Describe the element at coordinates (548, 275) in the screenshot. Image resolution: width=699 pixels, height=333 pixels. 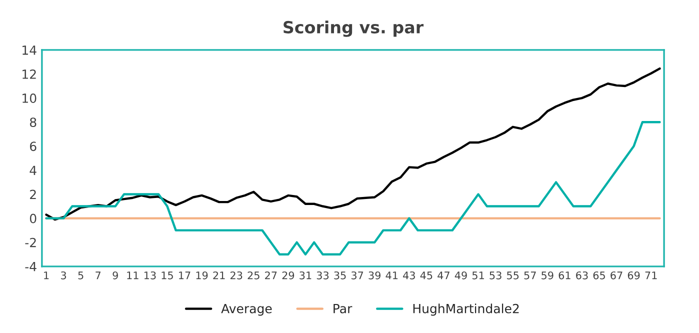
I see `x-tick-label: 59` at that location.